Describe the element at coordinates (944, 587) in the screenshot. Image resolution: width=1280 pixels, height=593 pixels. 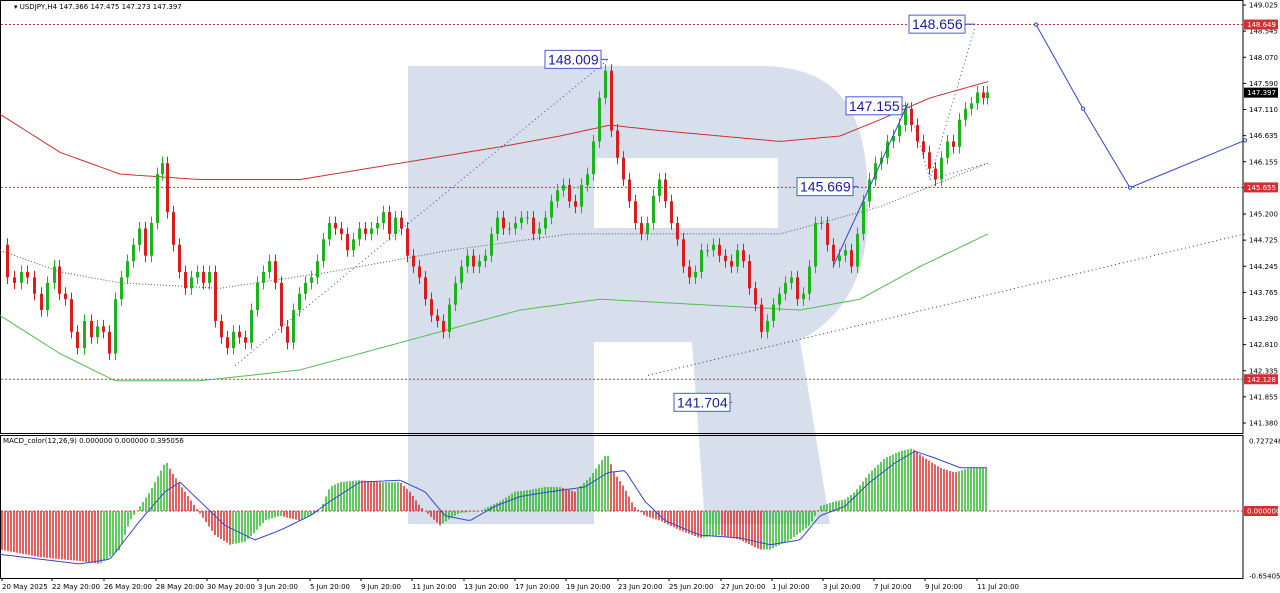
I see `x-tick-label: 9 Jul 20:00` at that location.